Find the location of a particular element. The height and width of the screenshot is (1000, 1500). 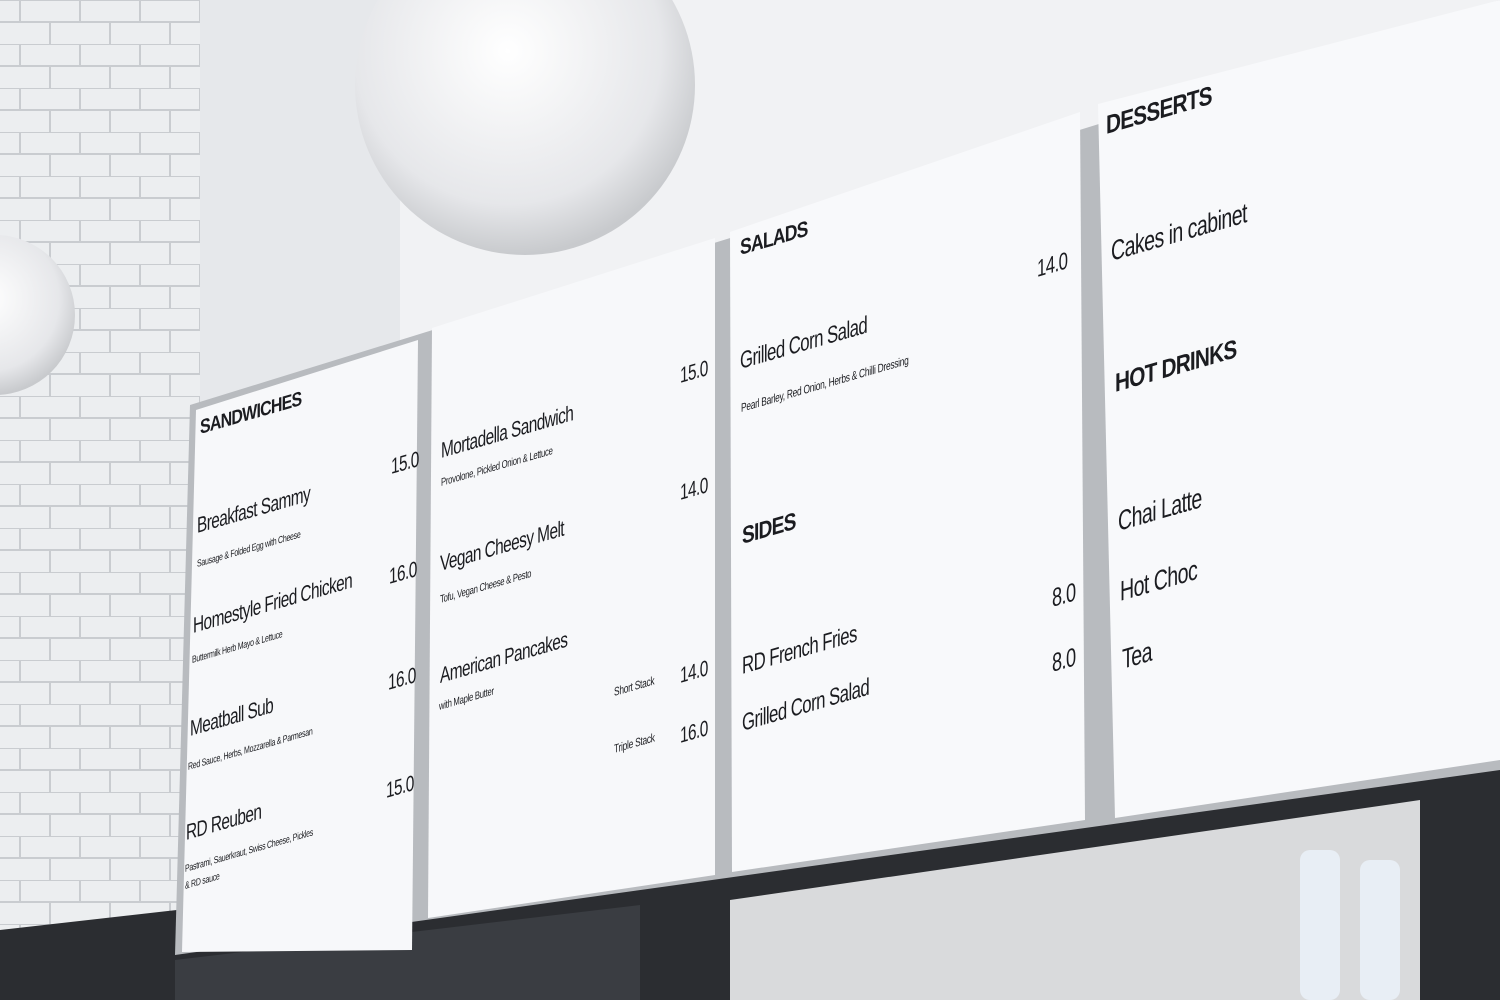

brick-wall is located at coordinates (100, 500).